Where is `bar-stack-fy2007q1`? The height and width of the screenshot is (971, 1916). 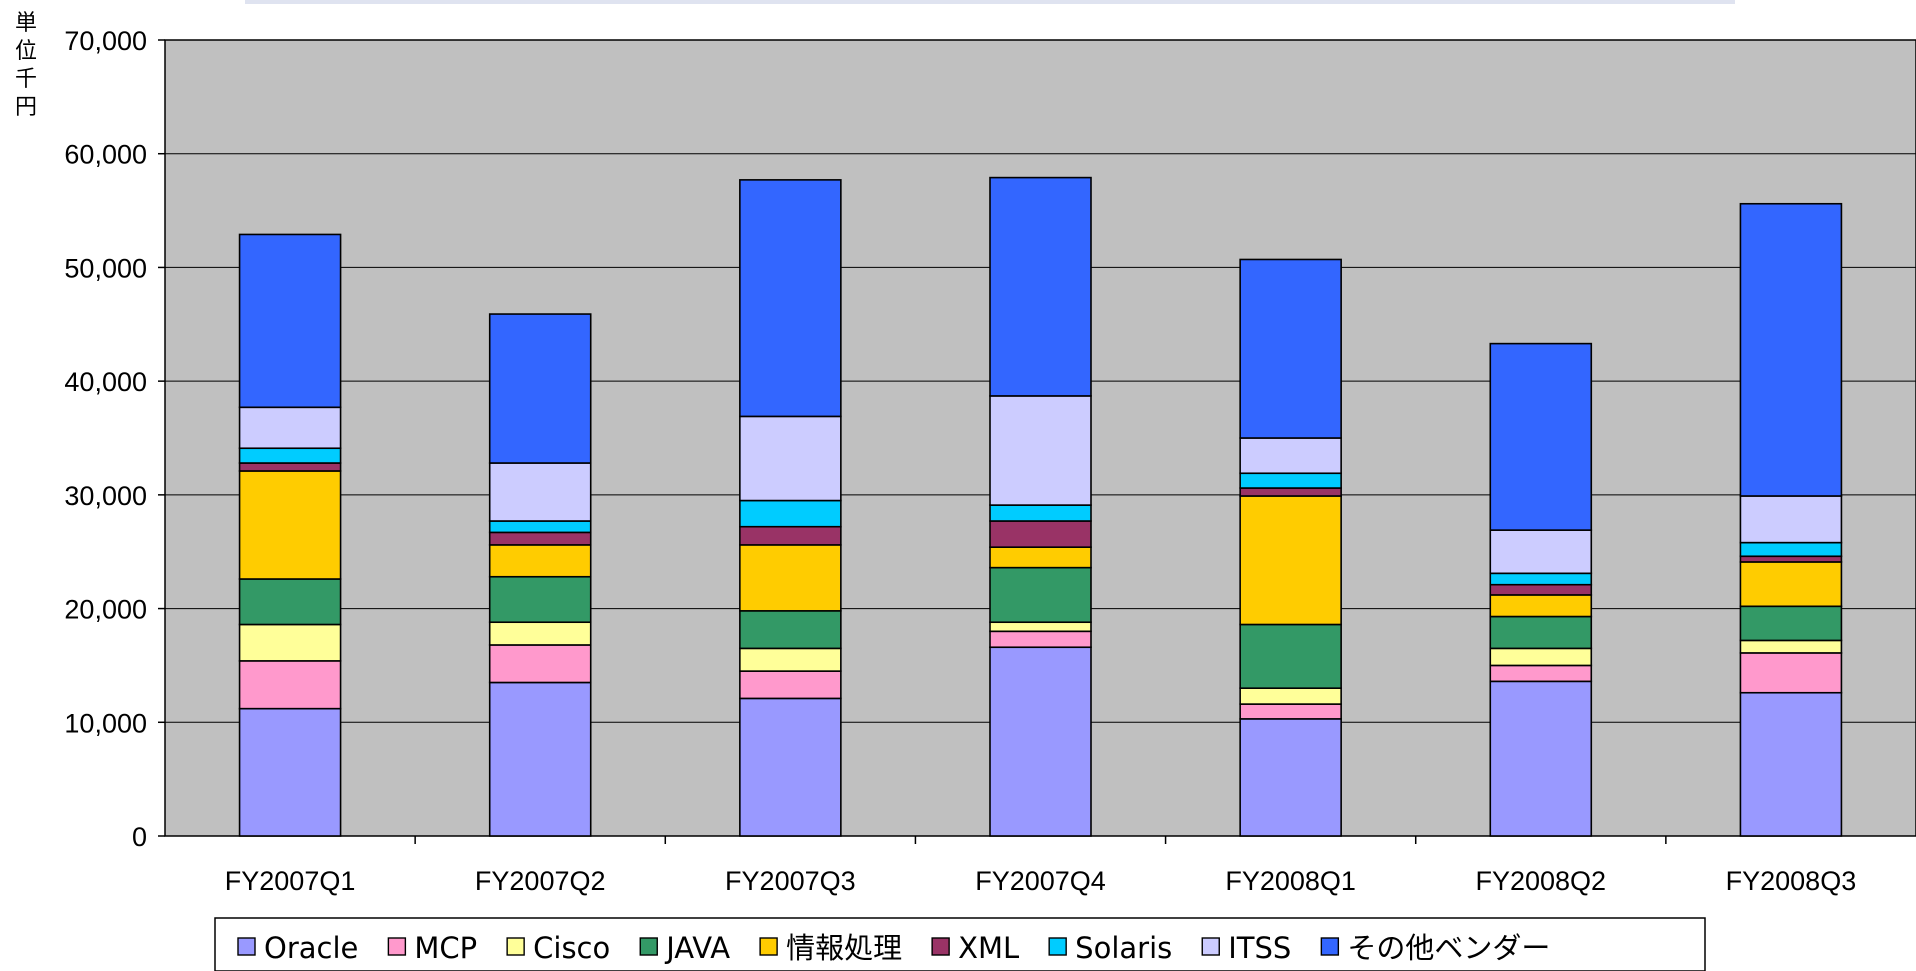 bar-stack-fy2007q1 is located at coordinates (290, 535).